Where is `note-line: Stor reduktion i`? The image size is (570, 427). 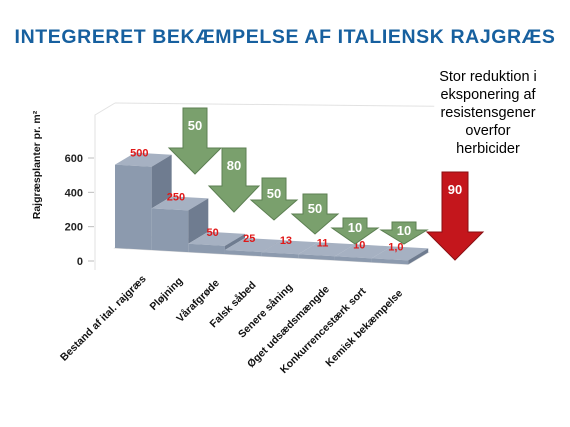
note-line: Stor reduktion i is located at coordinates (488, 77).